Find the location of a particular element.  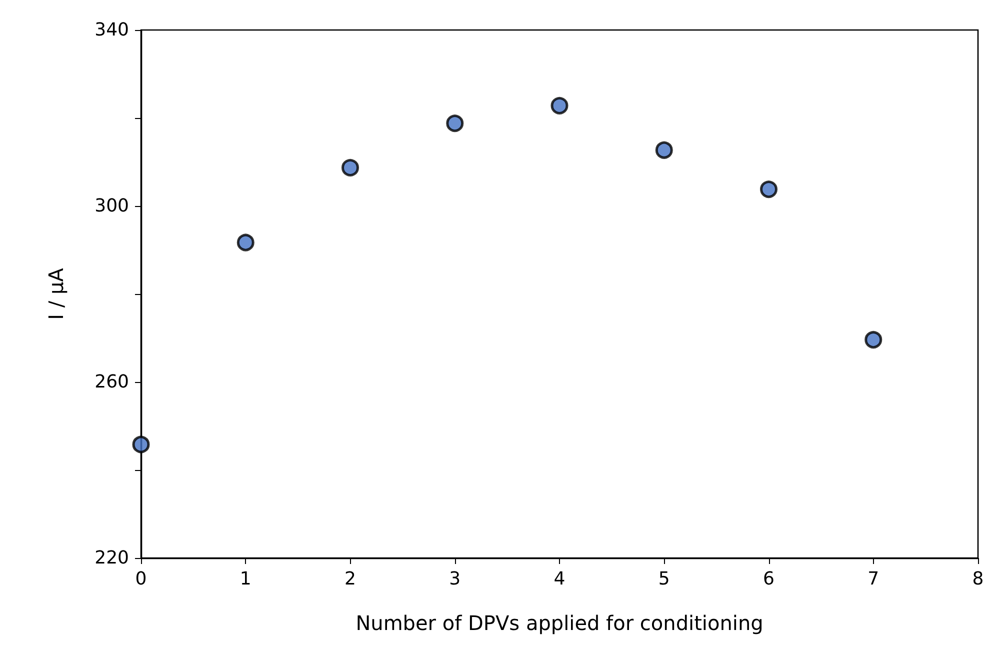

x-tick-label: 7 is located at coordinates (874, 579).